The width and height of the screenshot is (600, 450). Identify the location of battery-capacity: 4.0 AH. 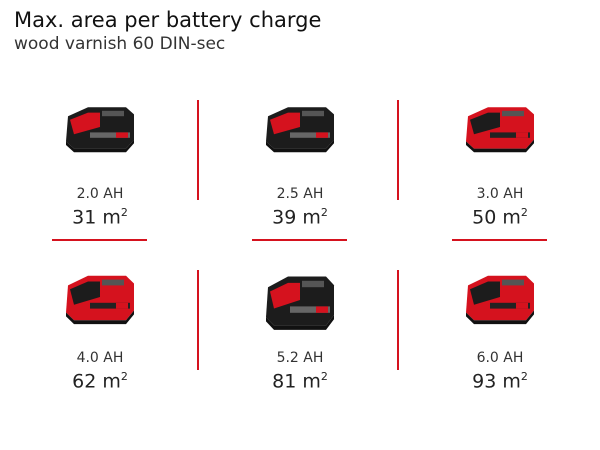
(100, 358).